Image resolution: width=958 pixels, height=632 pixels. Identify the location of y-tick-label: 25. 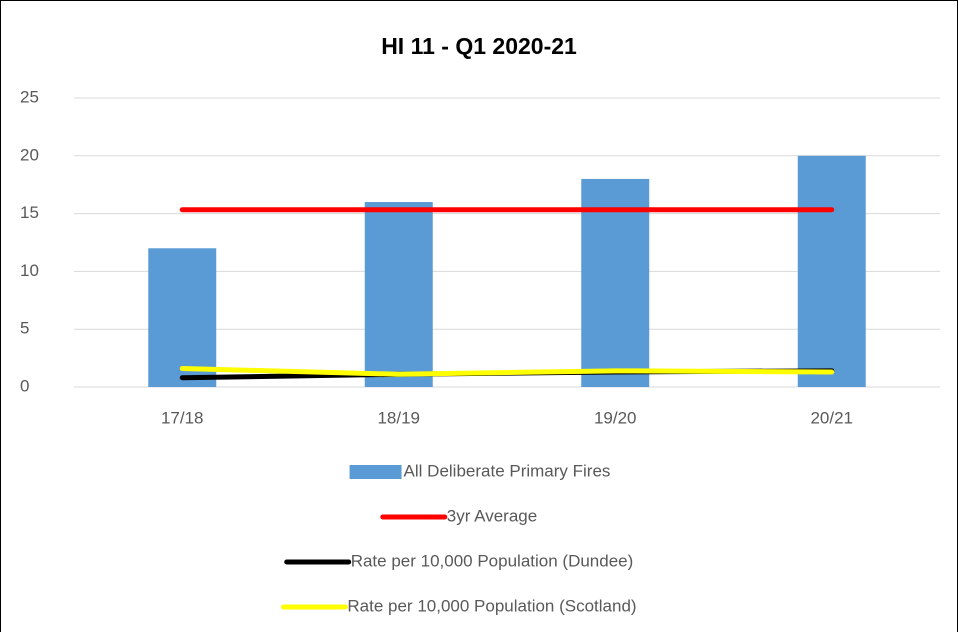
(29, 96).